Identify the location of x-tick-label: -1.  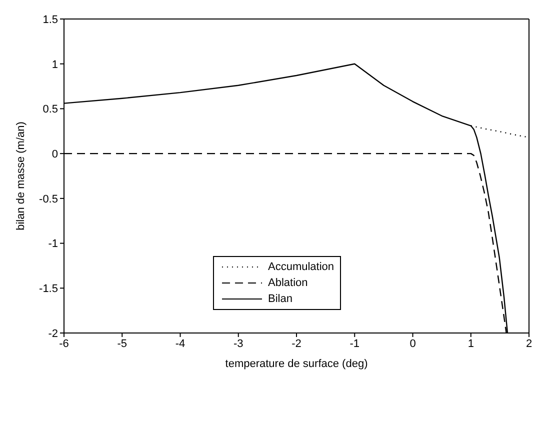
(355, 344).